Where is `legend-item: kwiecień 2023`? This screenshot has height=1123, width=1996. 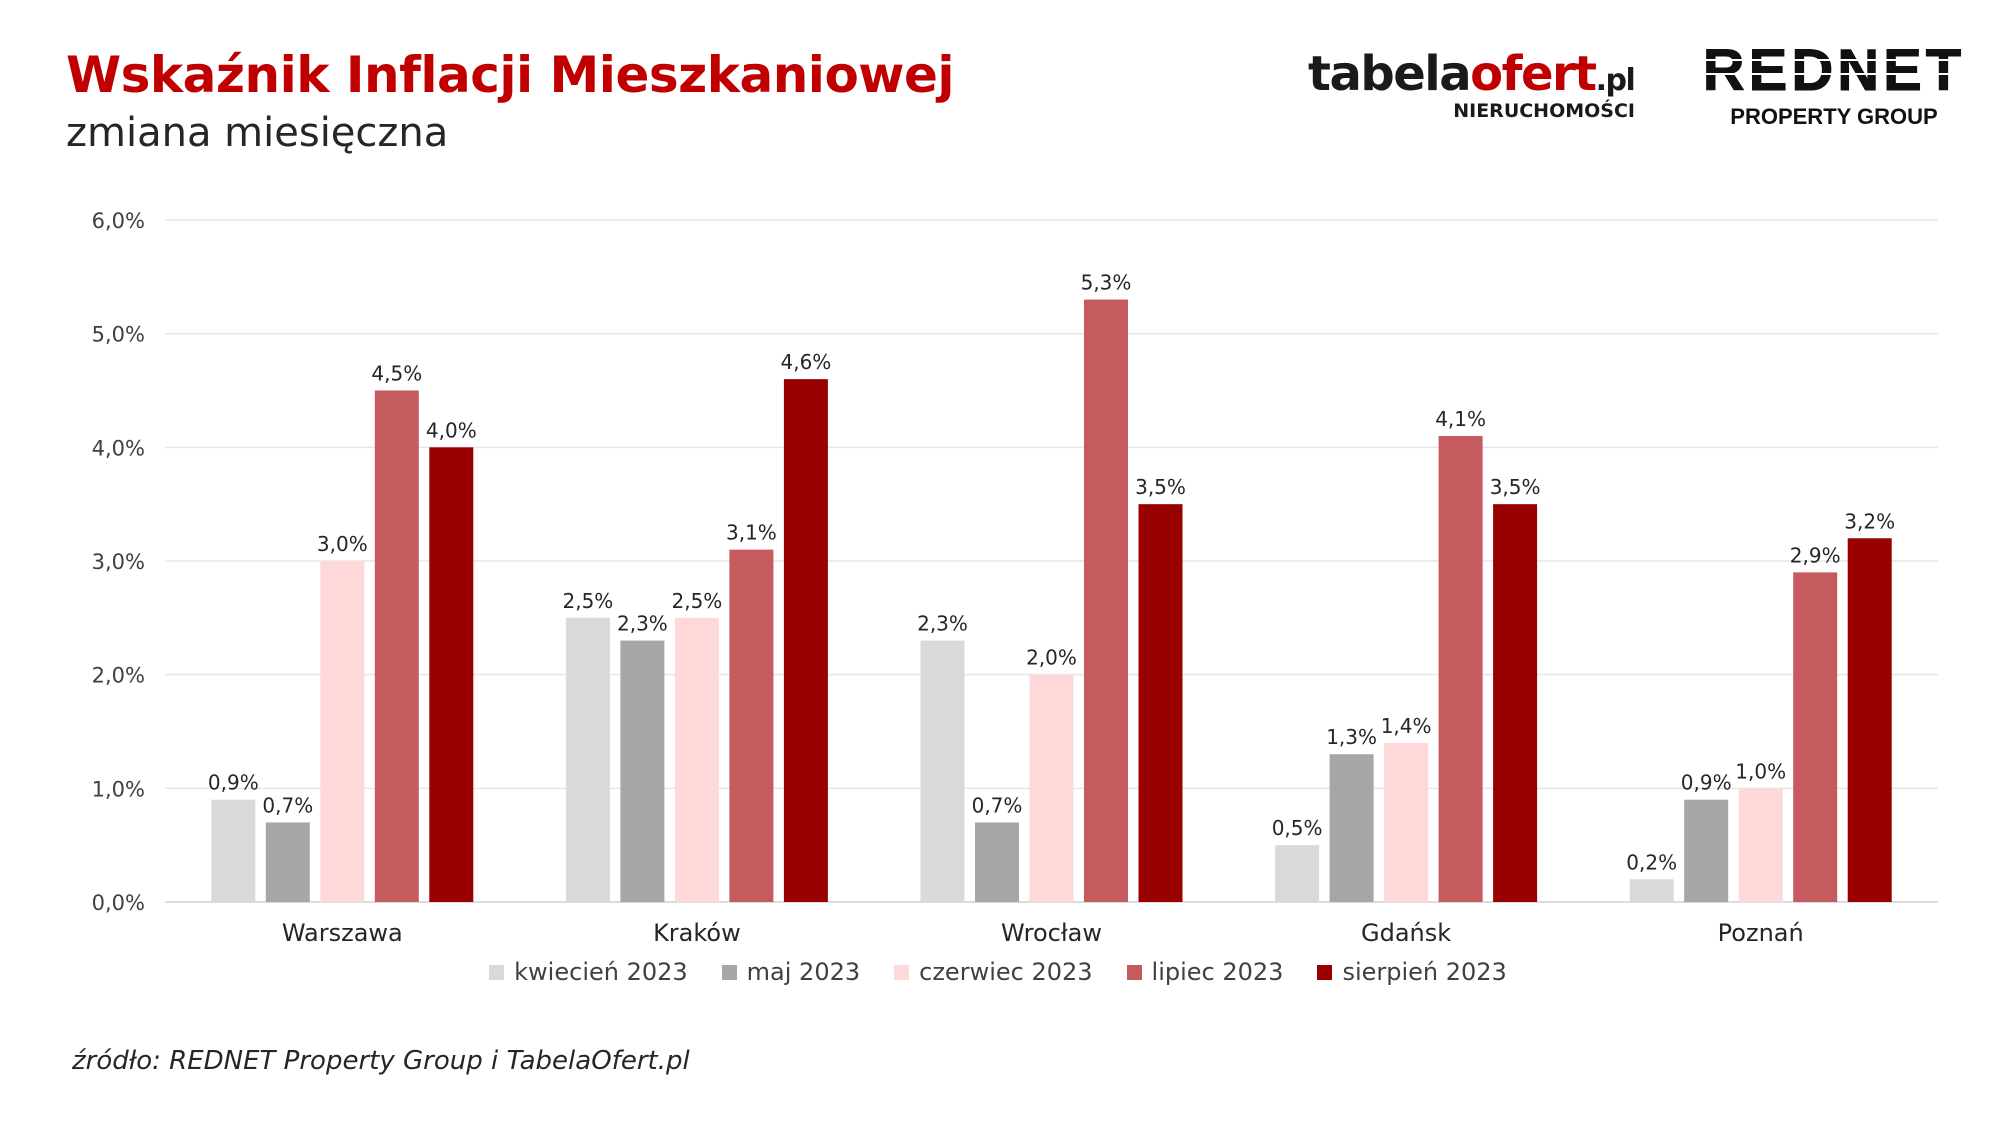
legend-item: kwiecień 2023 is located at coordinates (588, 972).